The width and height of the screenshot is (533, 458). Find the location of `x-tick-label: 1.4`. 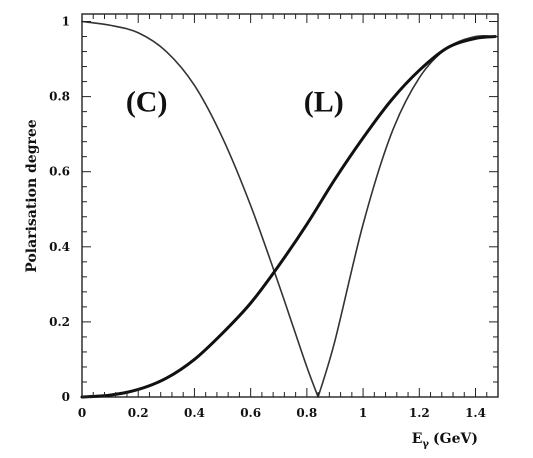

x-tick-label: 1.4 is located at coordinates (475, 413).